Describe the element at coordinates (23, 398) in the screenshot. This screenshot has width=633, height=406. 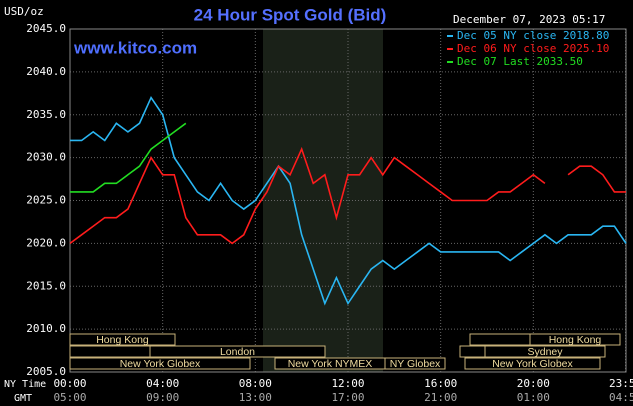
I see `x2-axis-label: GMT` at that location.